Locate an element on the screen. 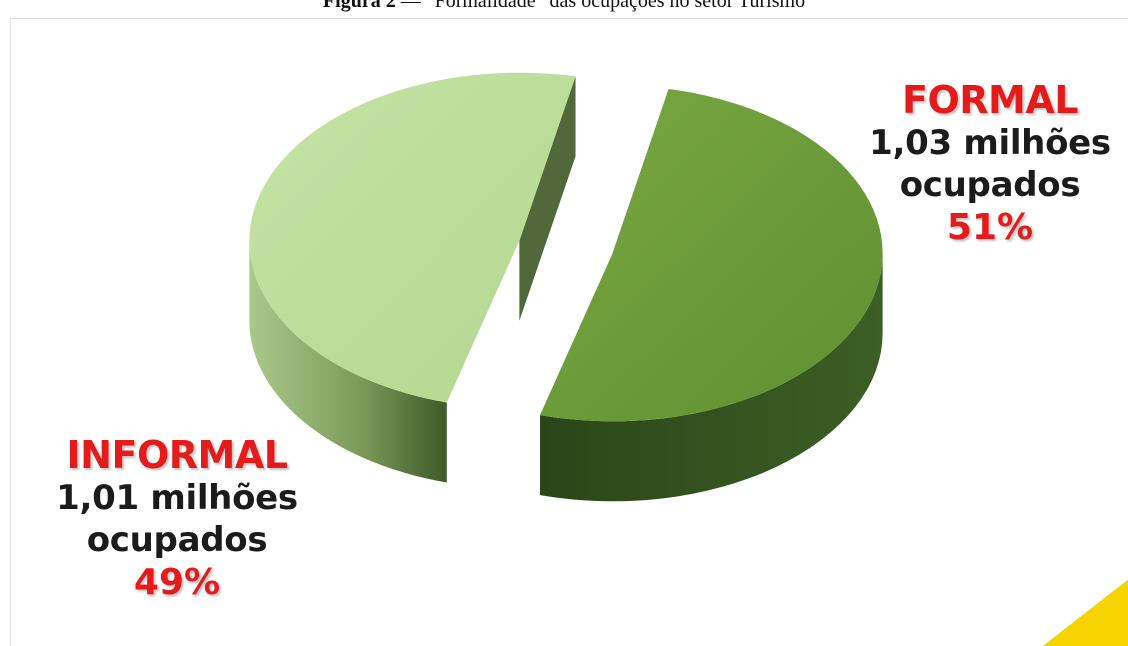 This screenshot has width=1128, height=646. slice-side-formal is located at coordinates (711, 377).